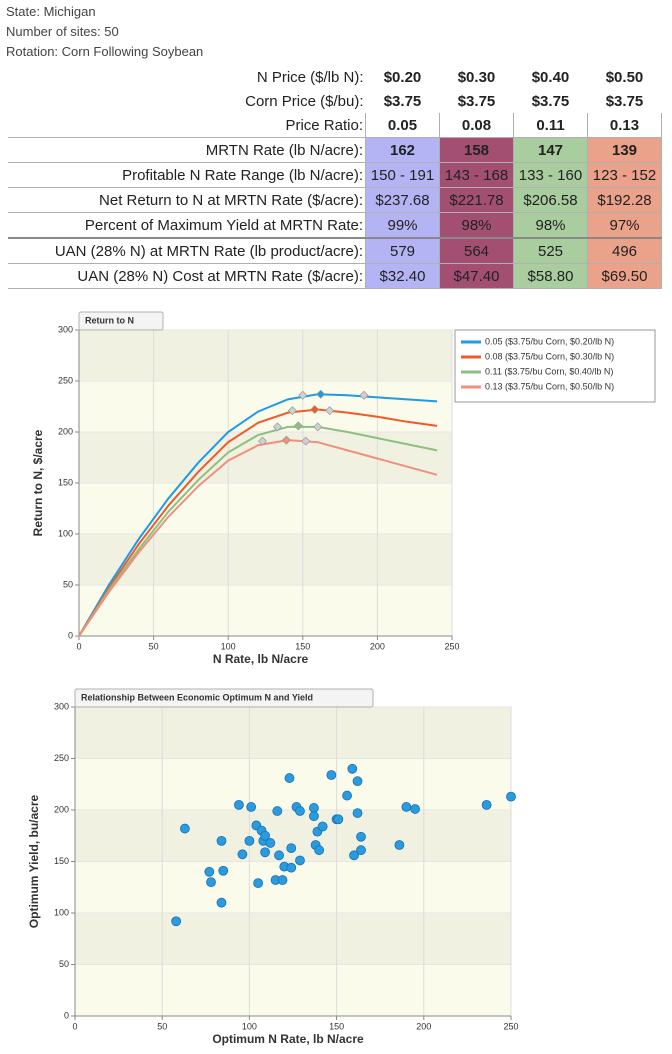 This screenshot has width=672, height=1054. Describe the element at coordinates (476, 150) in the screenshot. I see `table-cell: 158` at that location.